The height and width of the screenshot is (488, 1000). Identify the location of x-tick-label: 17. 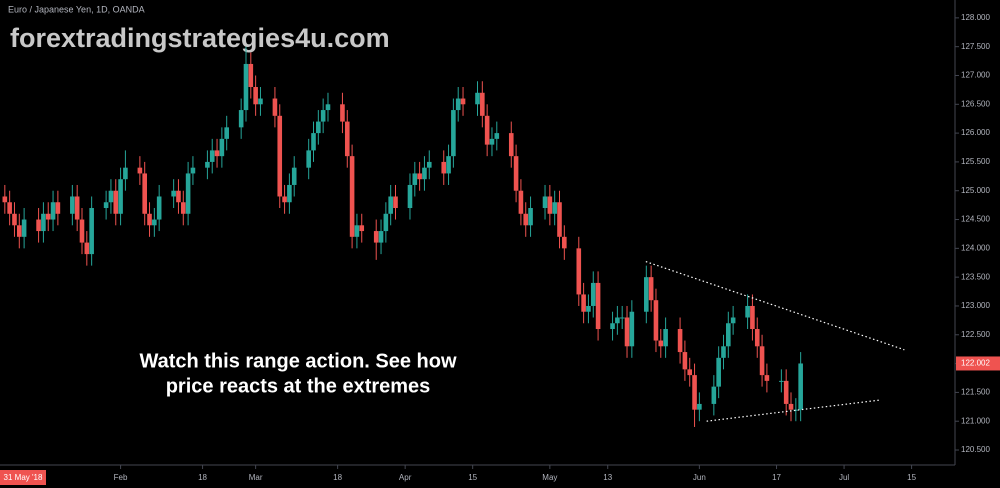
(776, 477).